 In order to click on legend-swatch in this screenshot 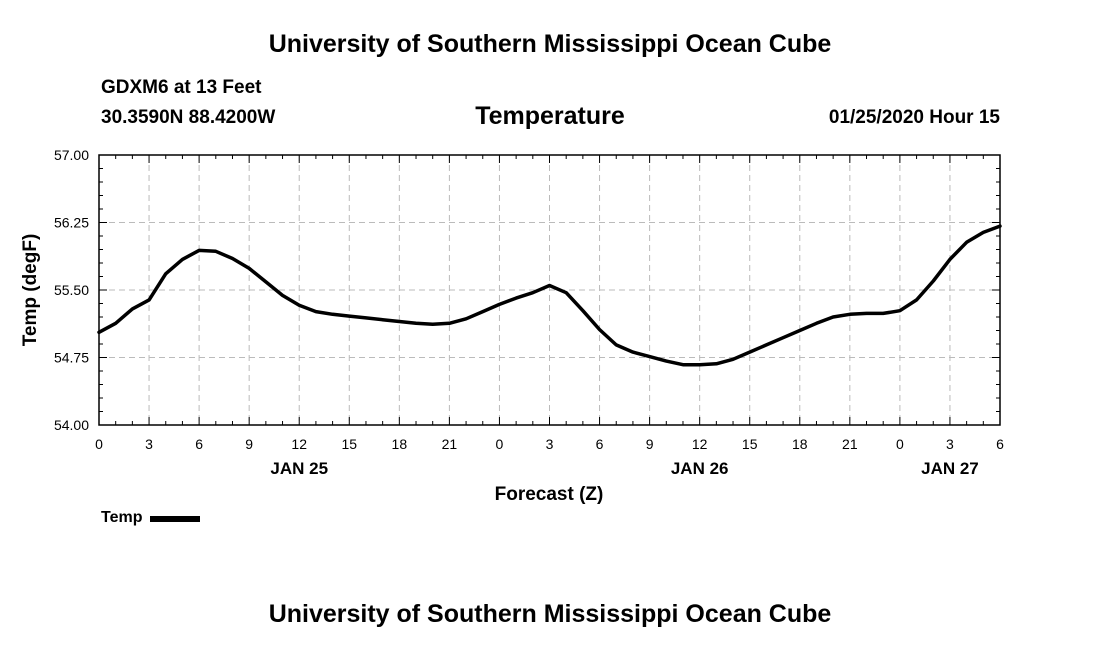, I will do `click(175, 519)`.